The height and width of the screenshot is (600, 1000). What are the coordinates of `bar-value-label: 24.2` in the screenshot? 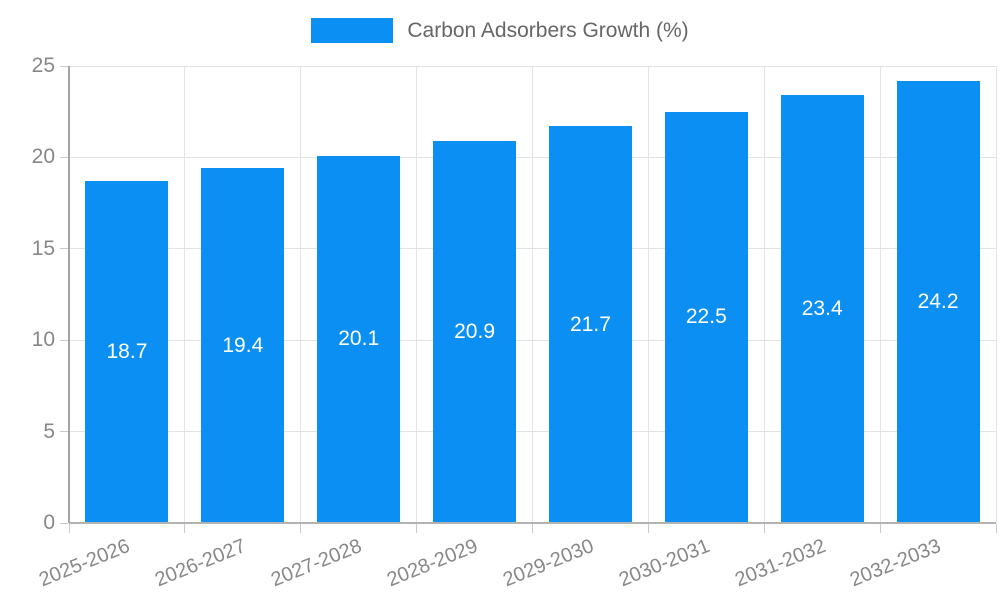 It's located at (938, 301).